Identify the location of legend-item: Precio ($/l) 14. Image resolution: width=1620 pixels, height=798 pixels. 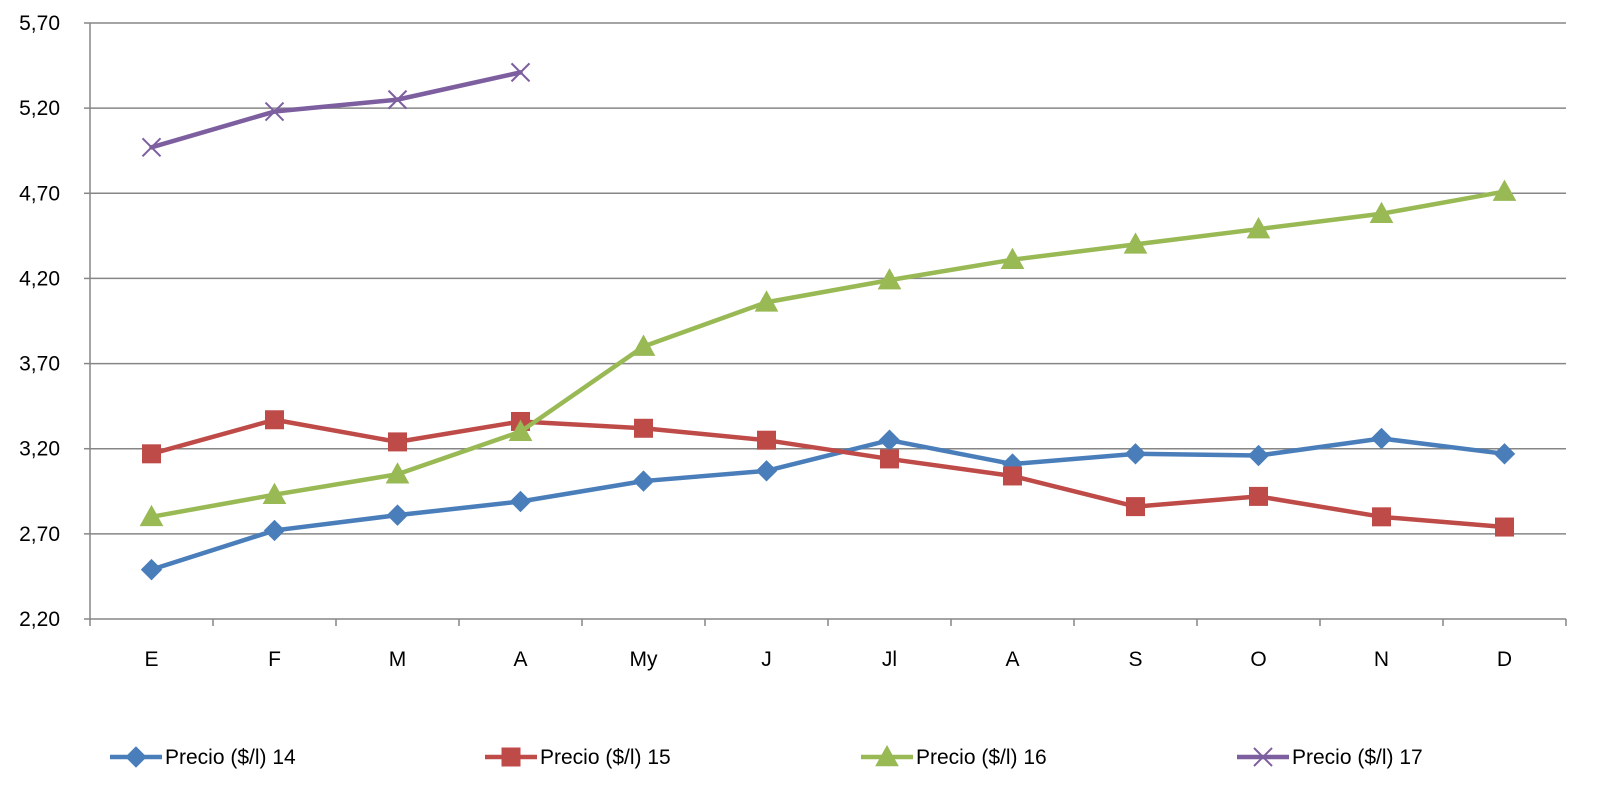
(203, 757).